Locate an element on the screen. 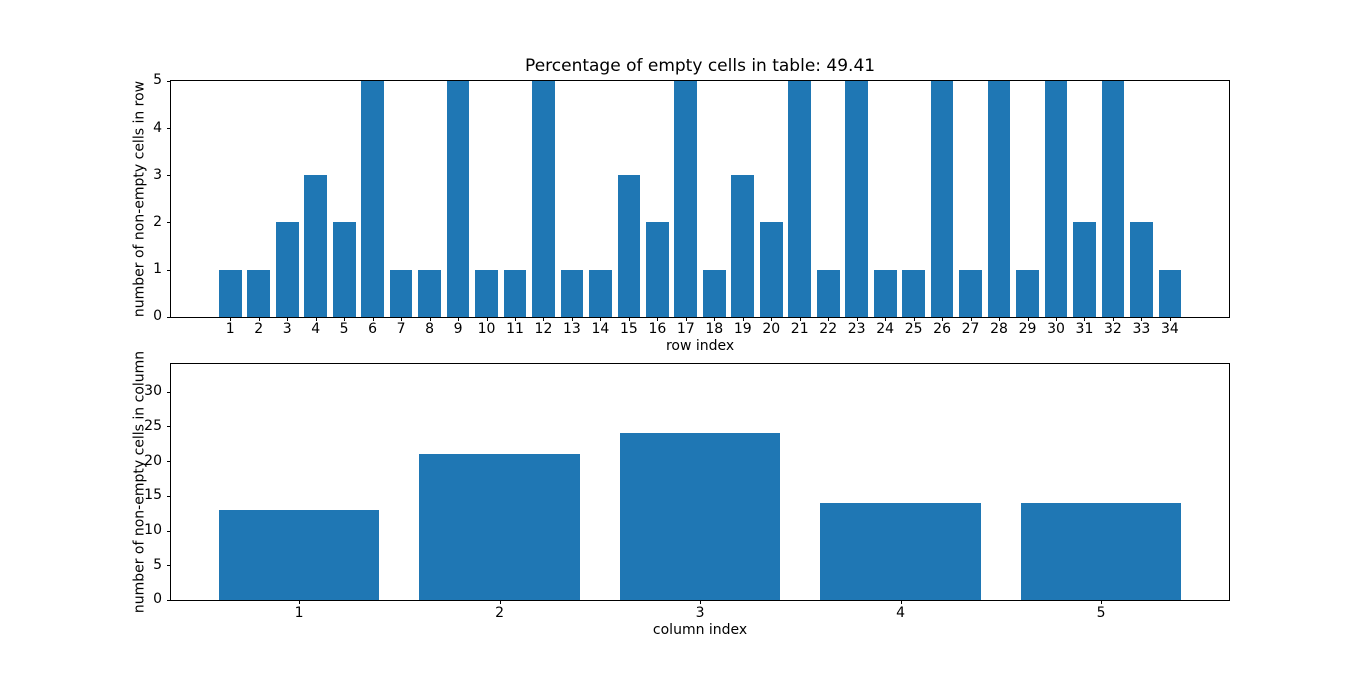 The image size is (1366, 674). x-tick-label: 30 is located at coordinates (1056, 329).